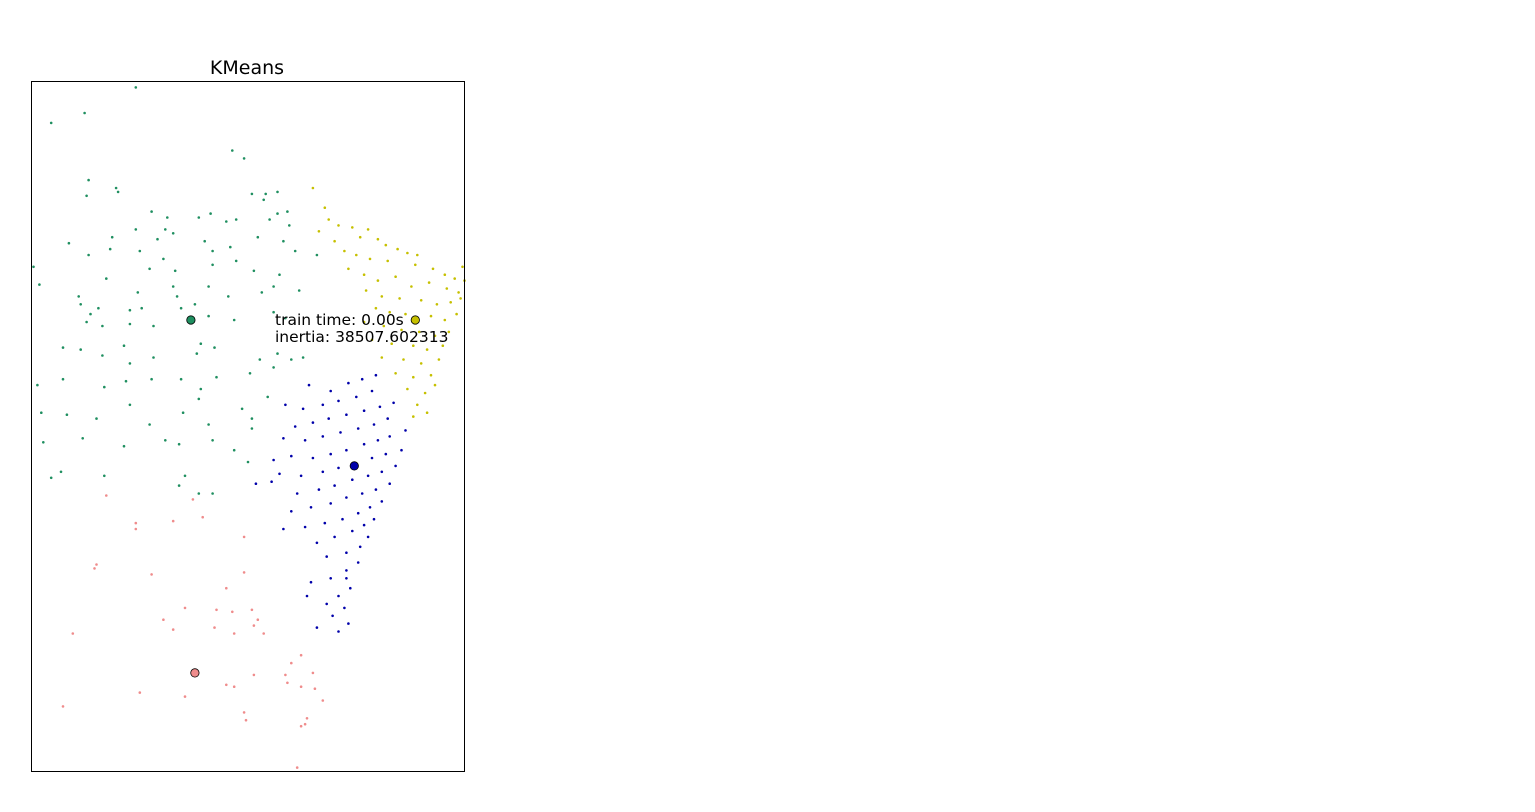 This screenshot has height=812, width=1535. I want to click on cluster-0-centroid, so click(191, 320).